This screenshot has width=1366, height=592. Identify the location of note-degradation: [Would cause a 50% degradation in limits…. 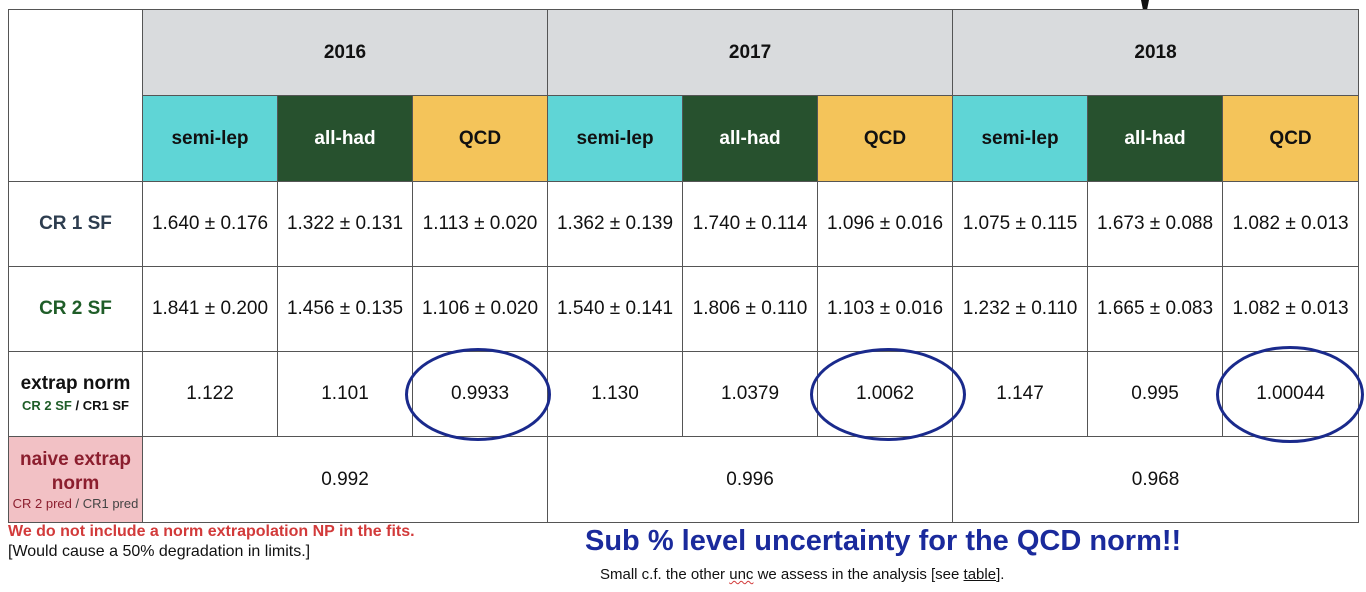
(159, 551).